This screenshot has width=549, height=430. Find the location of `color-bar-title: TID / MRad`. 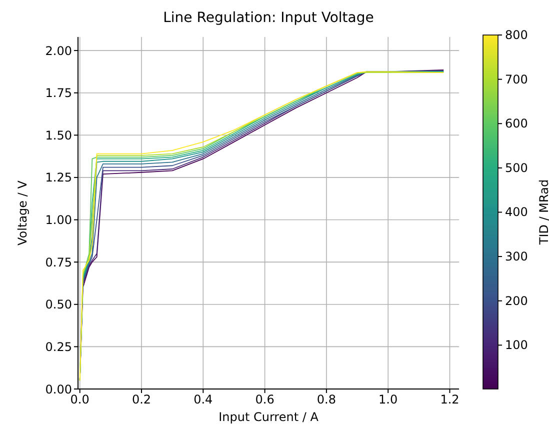

color-bar-title: TID / MRad is located at coordinates (543, 212).